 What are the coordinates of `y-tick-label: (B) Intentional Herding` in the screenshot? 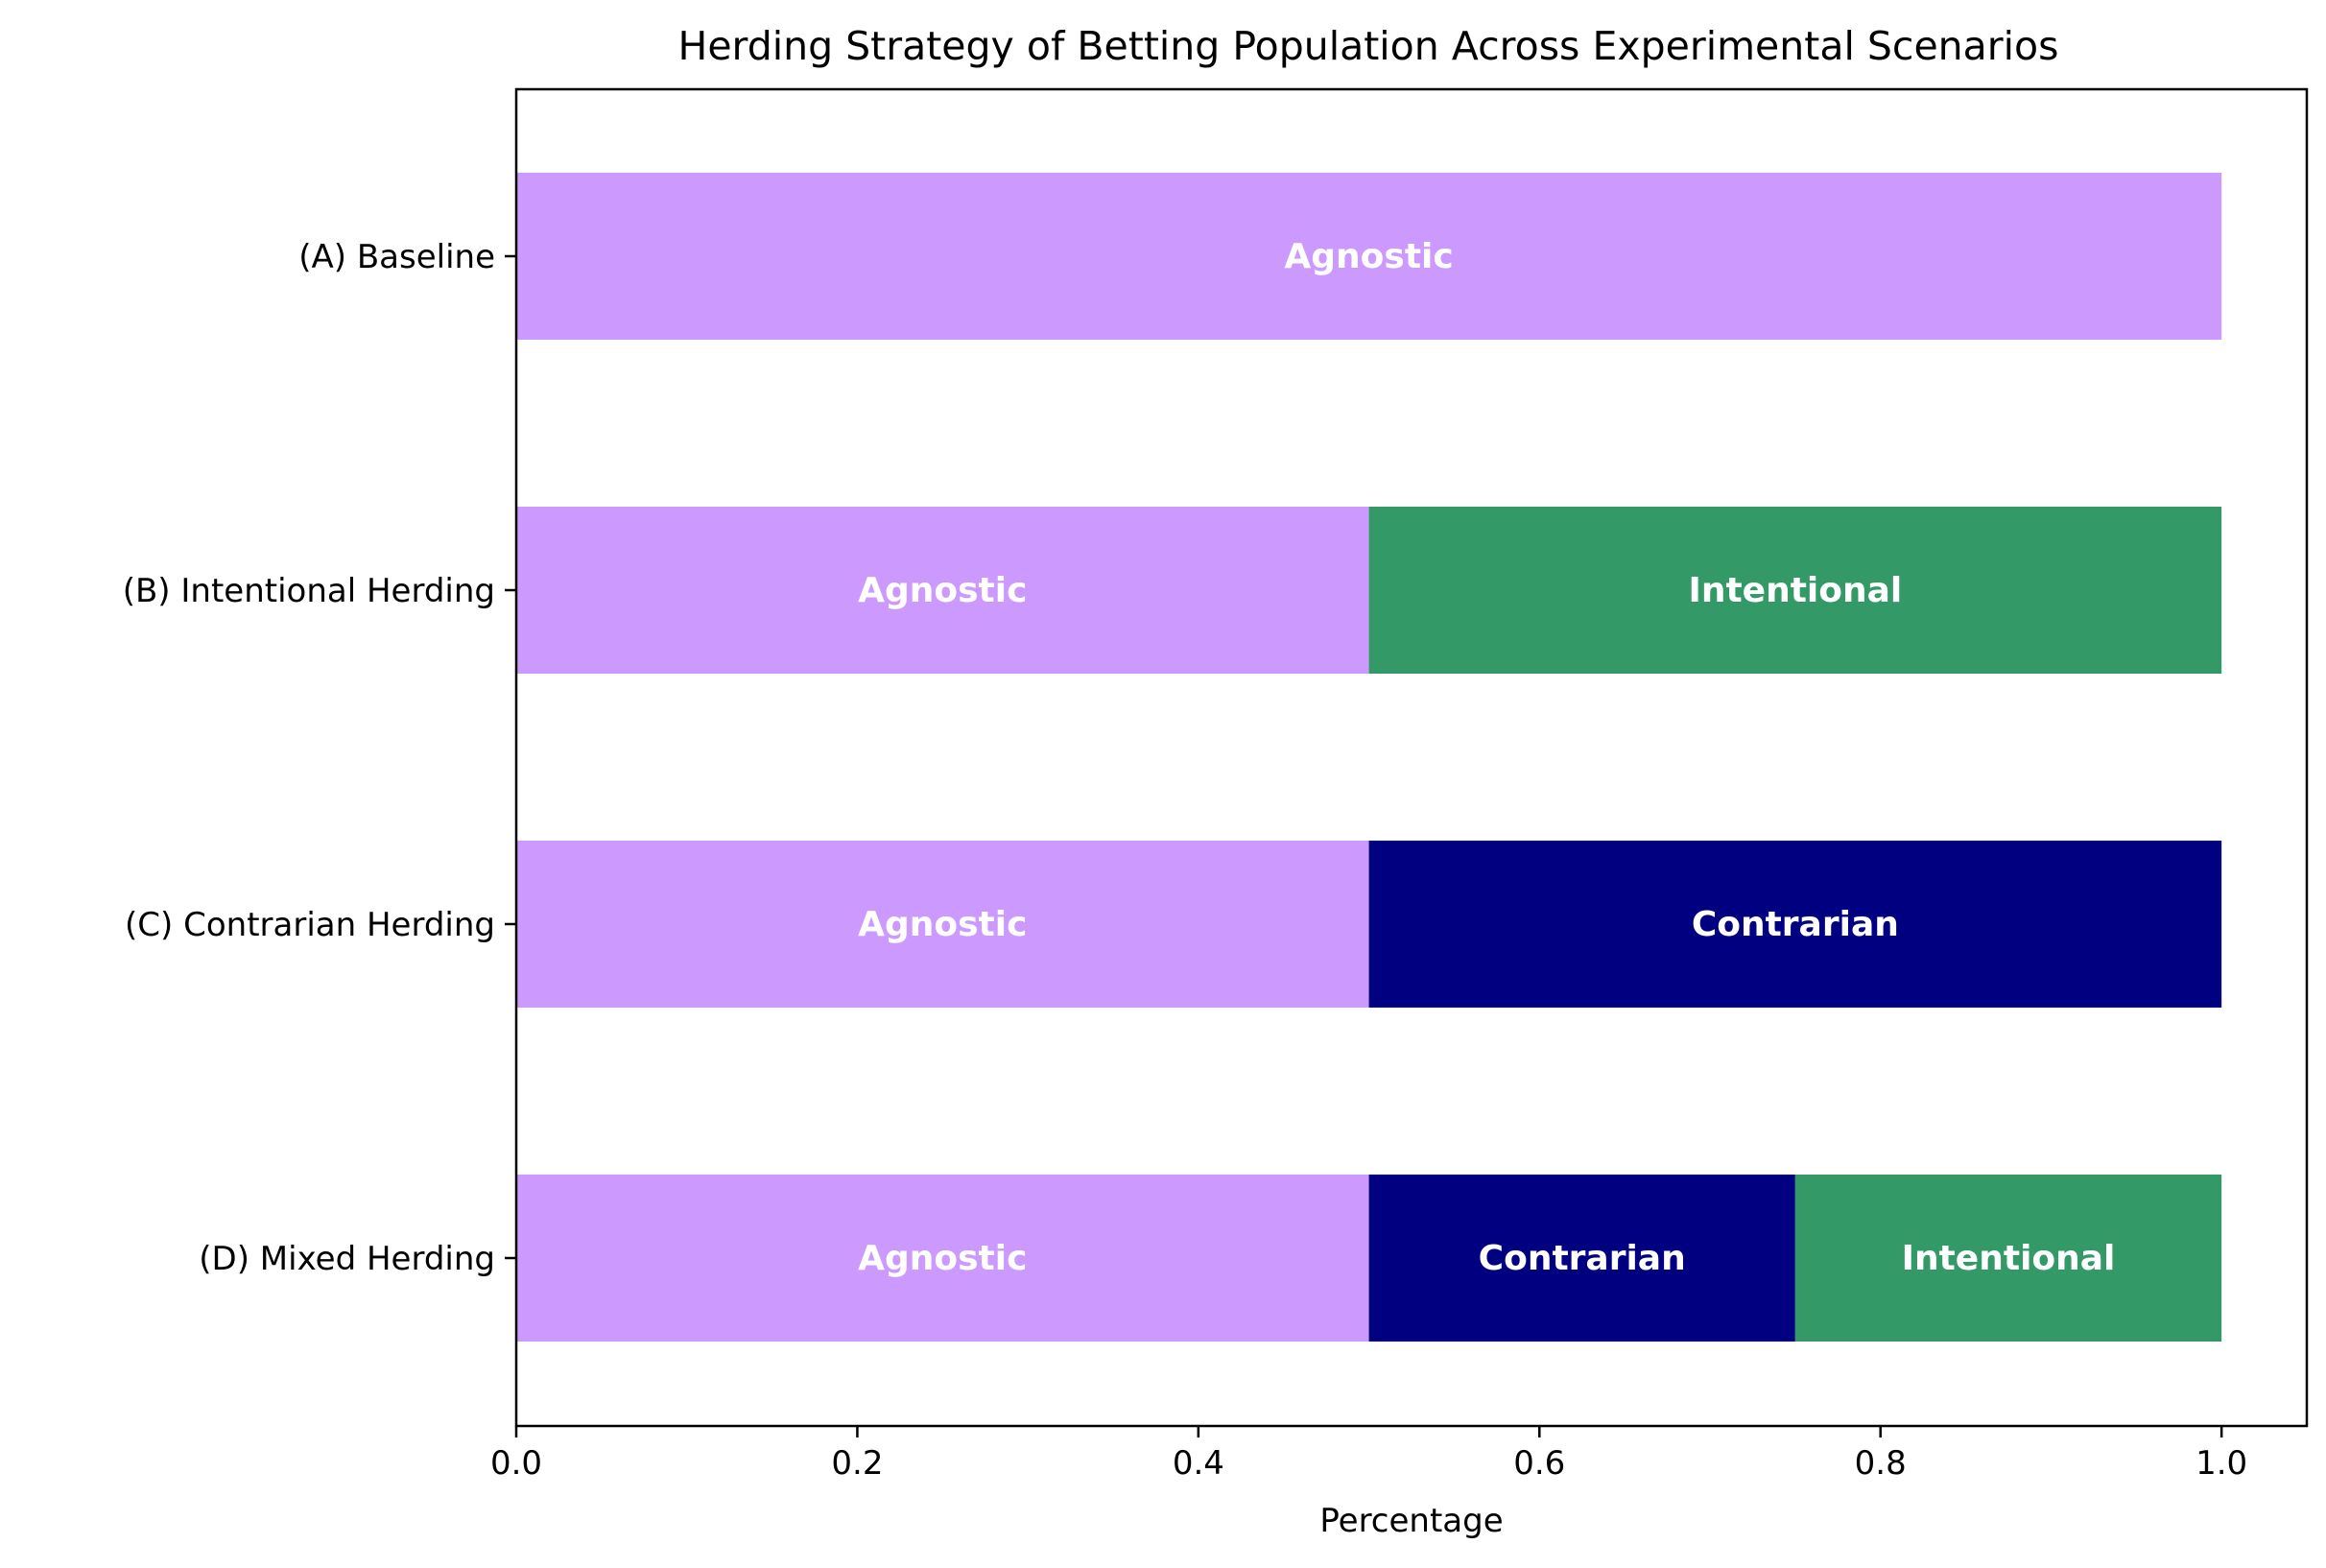 It's located at (309, 591).